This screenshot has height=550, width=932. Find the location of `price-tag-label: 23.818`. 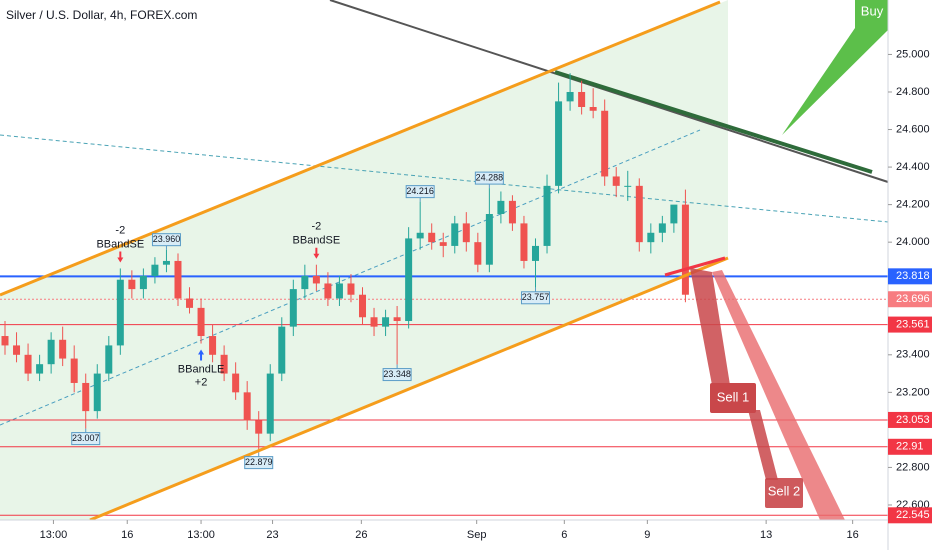

price-tag-label: 23.818 is located at coordinates (913, 276).